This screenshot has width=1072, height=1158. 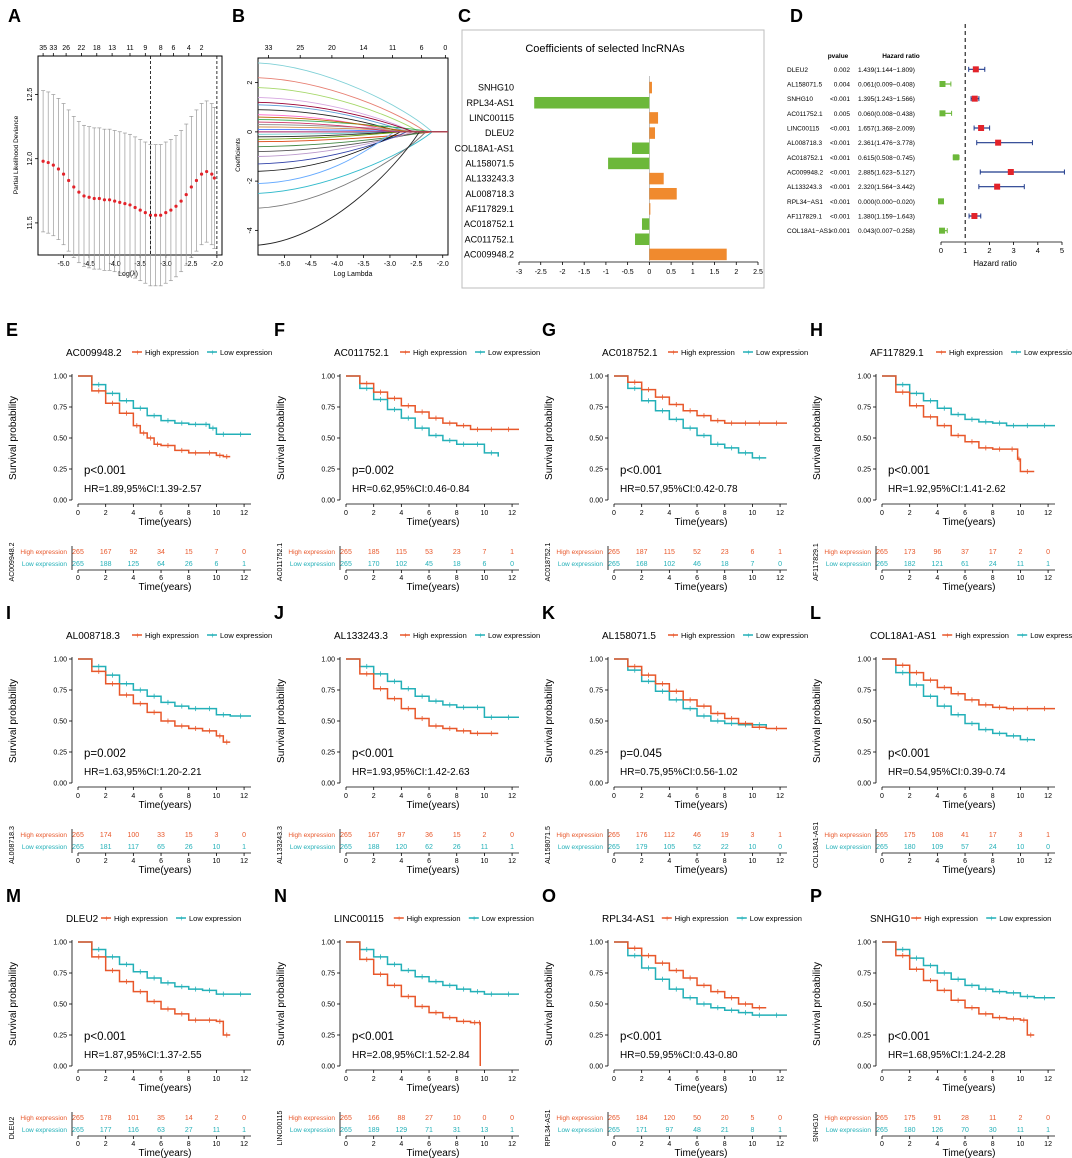 I want to click on forest-row-hr: 0.615(0.508−0.745), so click(x=886, y=158).